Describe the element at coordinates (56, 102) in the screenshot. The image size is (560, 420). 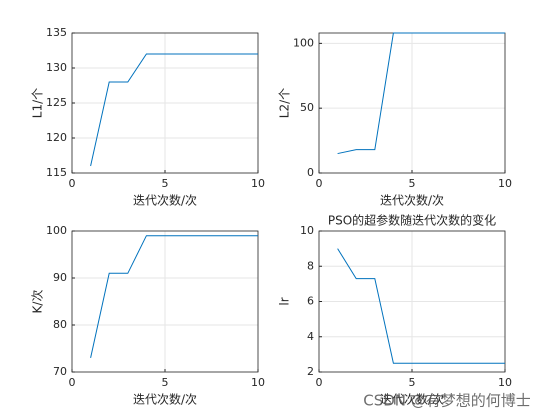
I see `y-tick-label: 125` at that location.